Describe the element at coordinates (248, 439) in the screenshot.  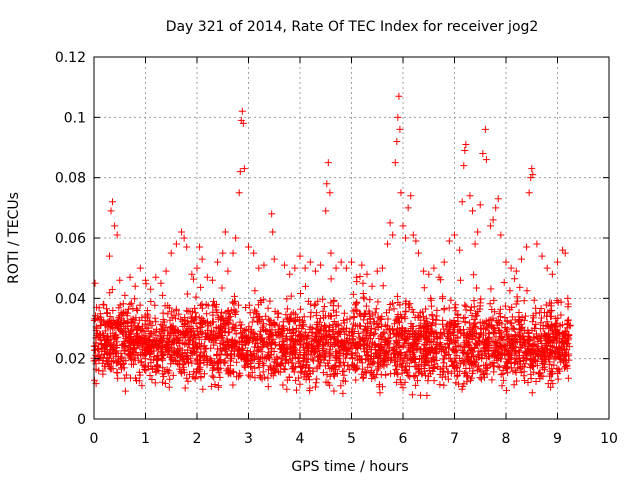
I see `x-tick-label: 3` at that location.